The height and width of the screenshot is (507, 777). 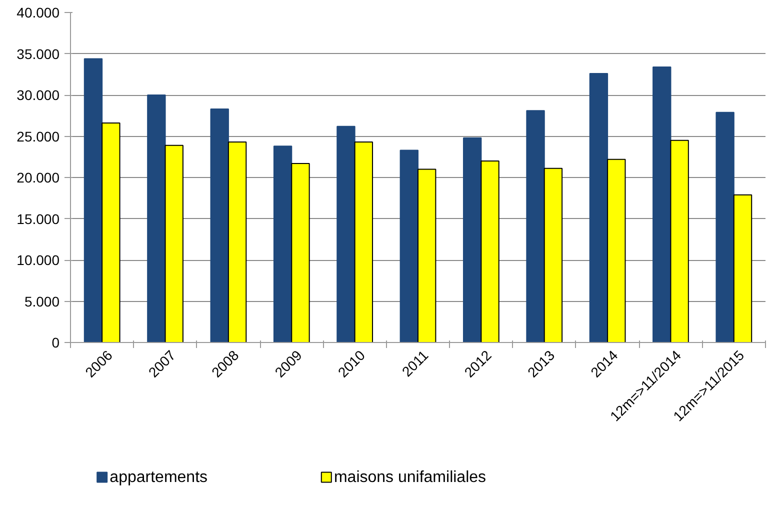 I want to click on y-tick-label: 25.000, so click(x=38, y=136).